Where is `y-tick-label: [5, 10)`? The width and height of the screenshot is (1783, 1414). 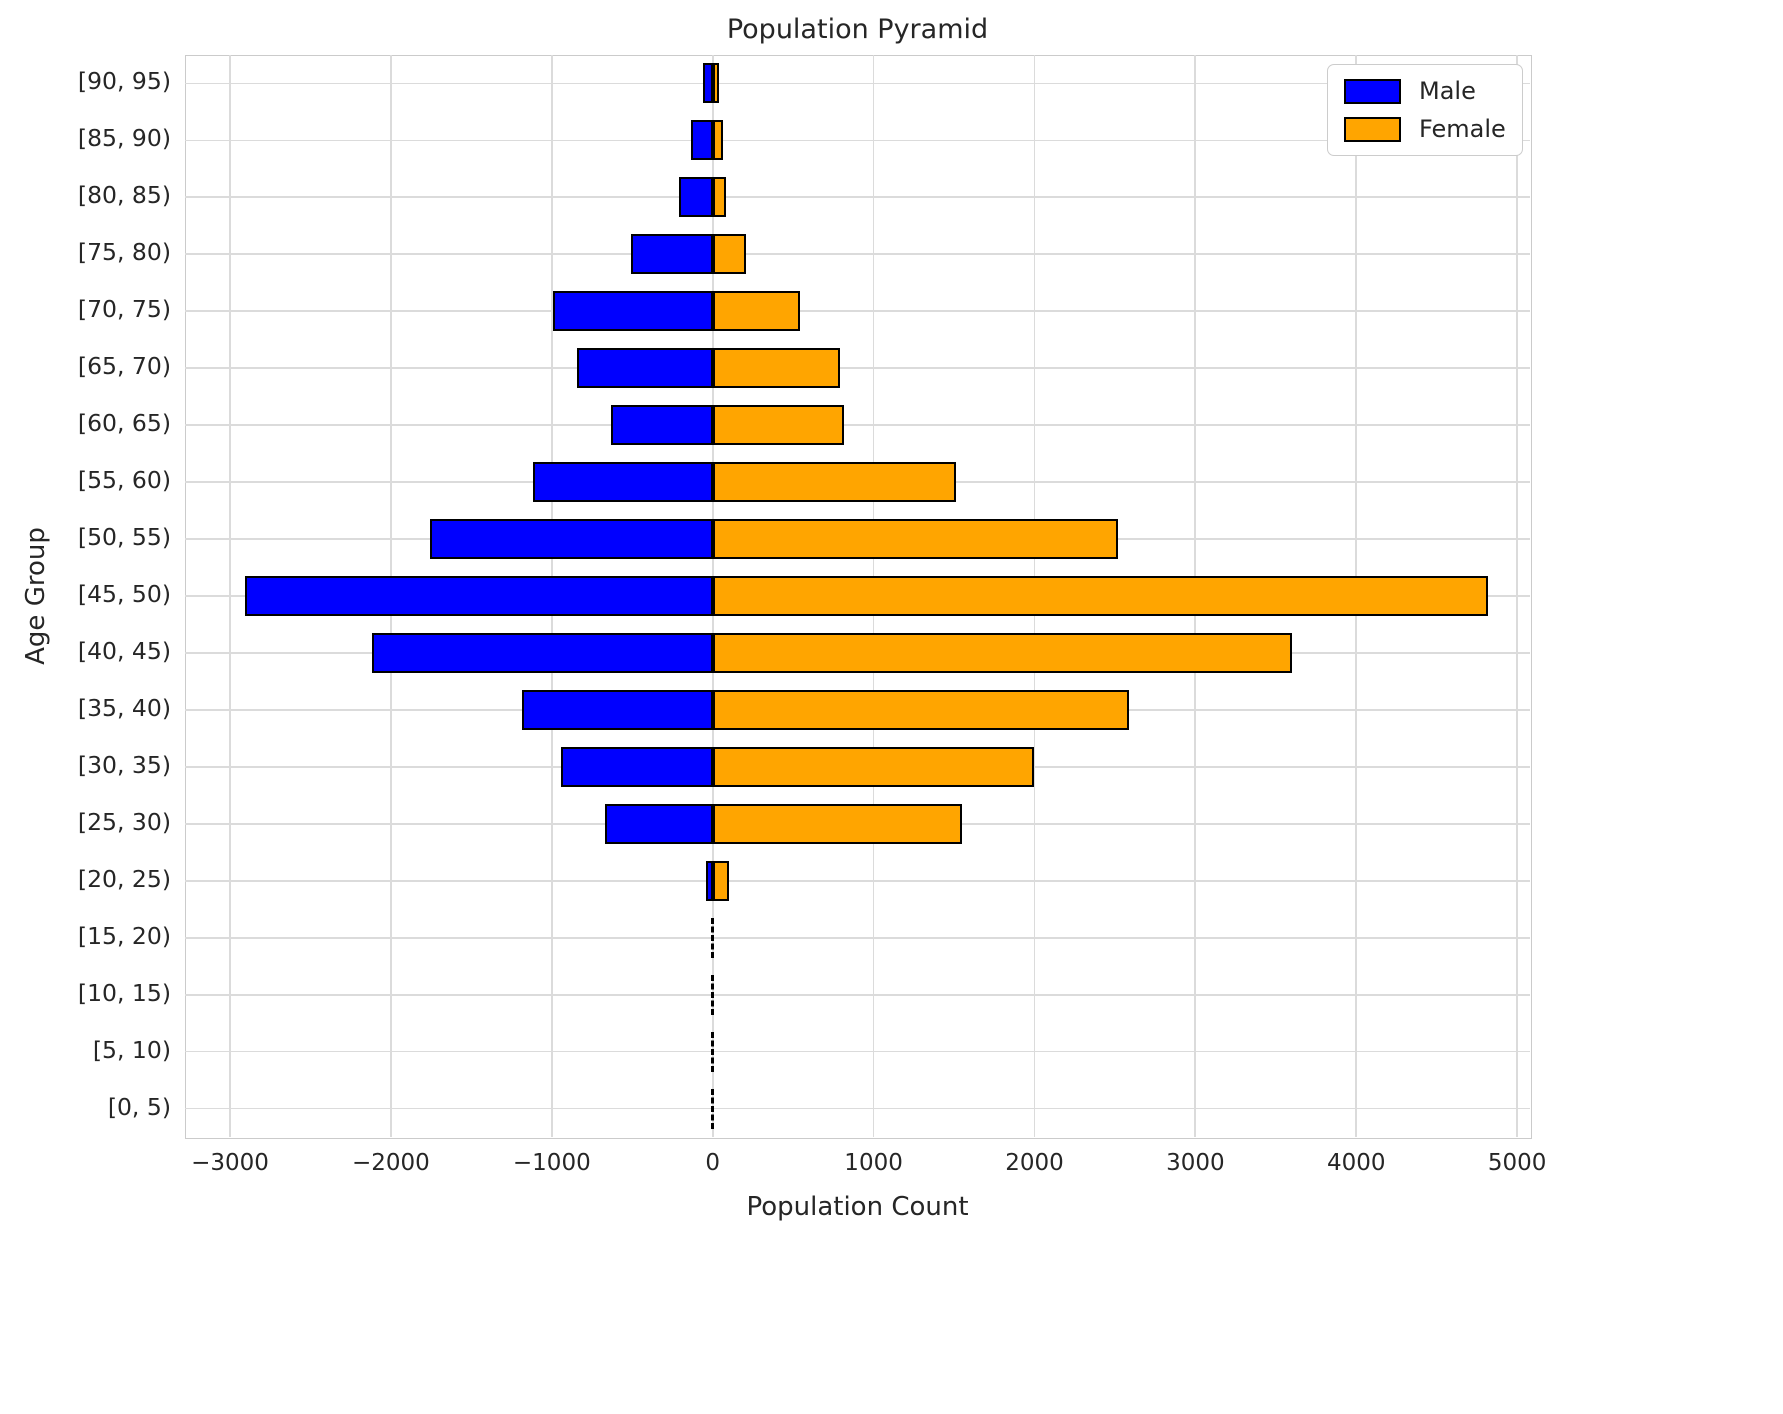 y-tick-label: [5, 10) is located at coordinates (131, 1049).